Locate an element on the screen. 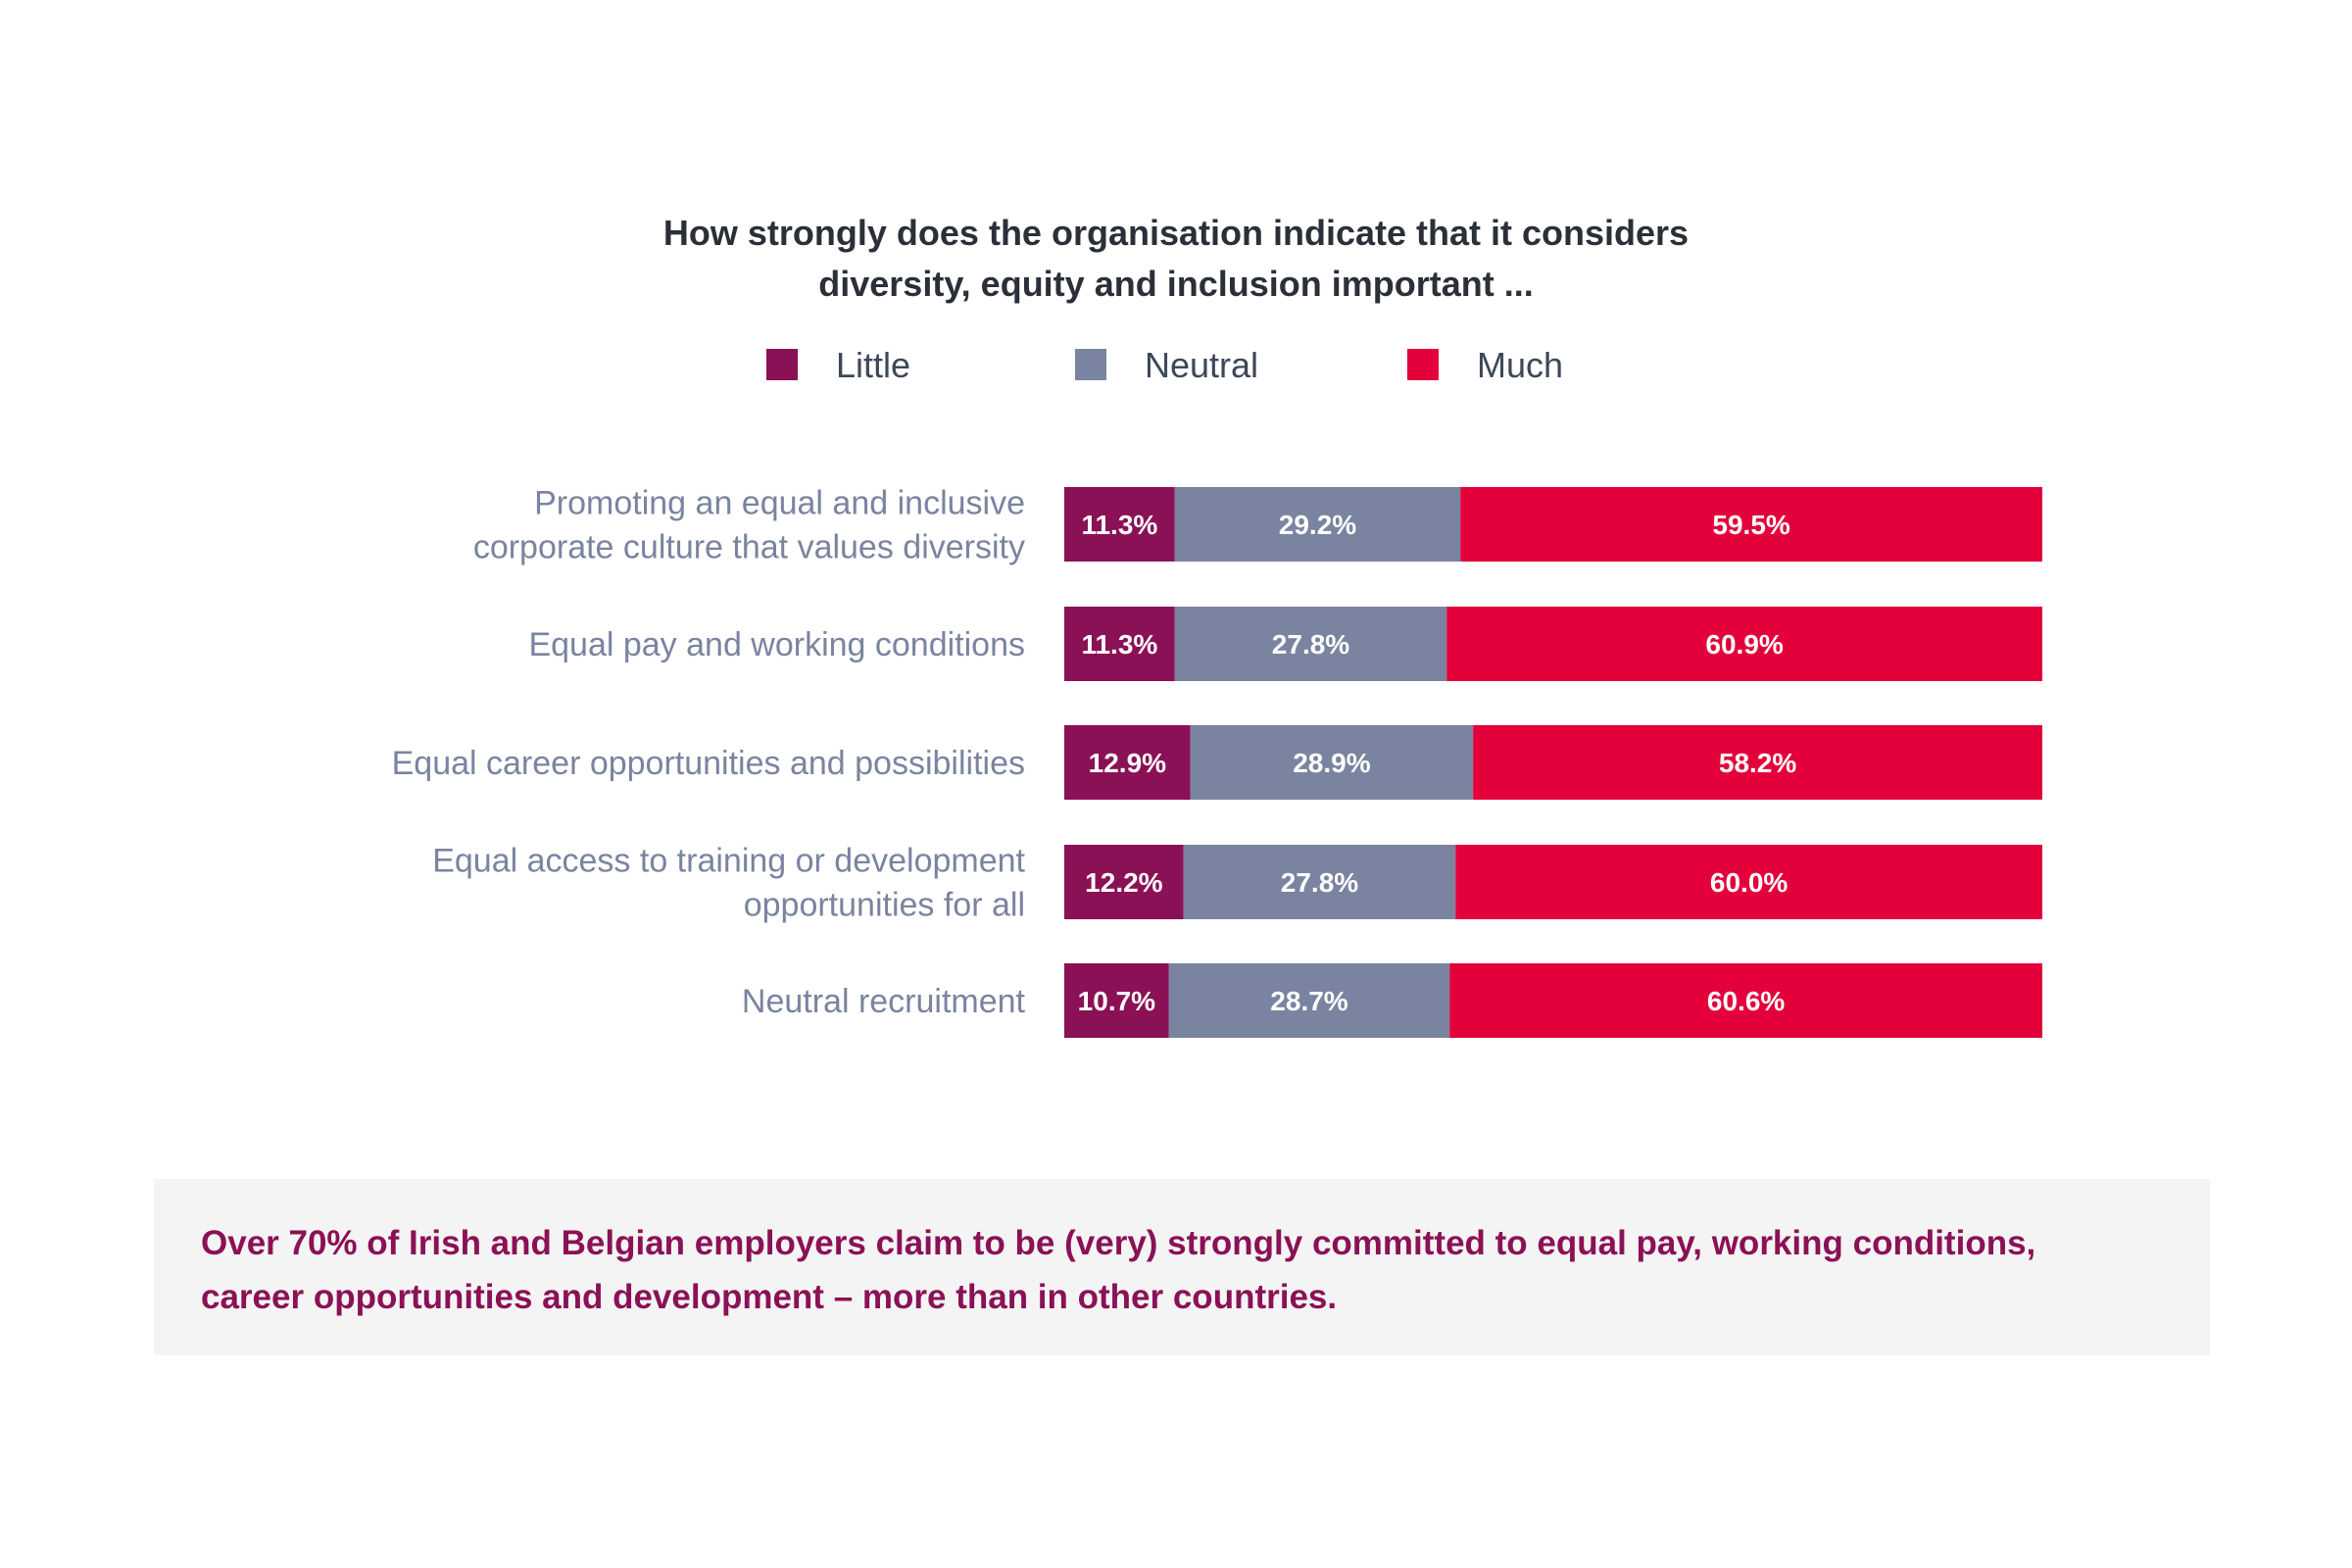 The width and height of the screenshot is (2352, 1568). bar-label-little-row-3: 12.9% is located at coordinates (1127, 763).